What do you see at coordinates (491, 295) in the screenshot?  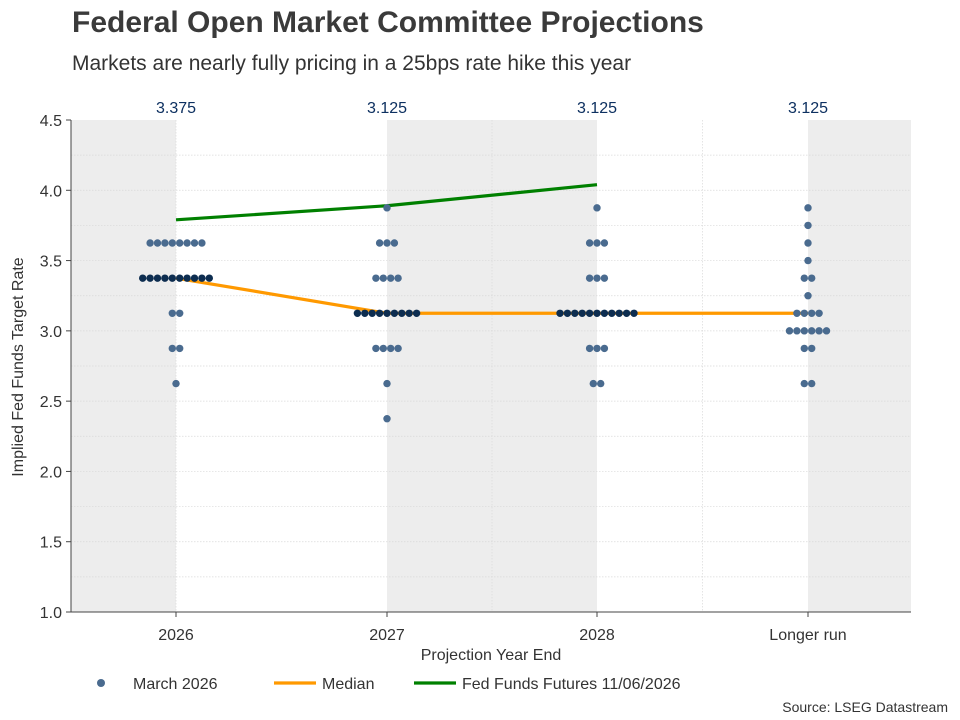 I see `median-line` at bounding box center [491, 295].